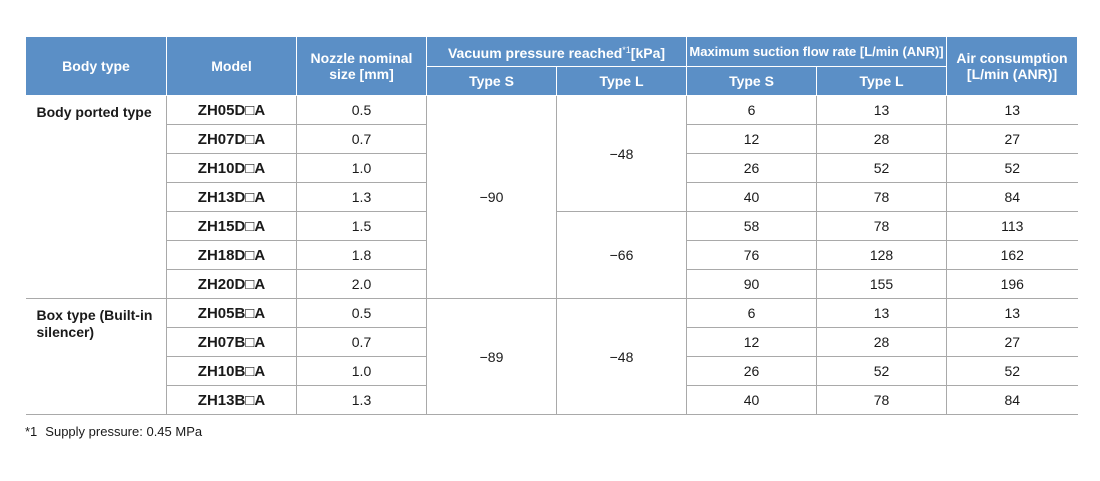 The width and height of the screenshot is (1100, 481). What do you see at coordinates (96, 197) in the screenshot?
I see `body-type-cell: Body ported type` at bounding box center [96, 197].